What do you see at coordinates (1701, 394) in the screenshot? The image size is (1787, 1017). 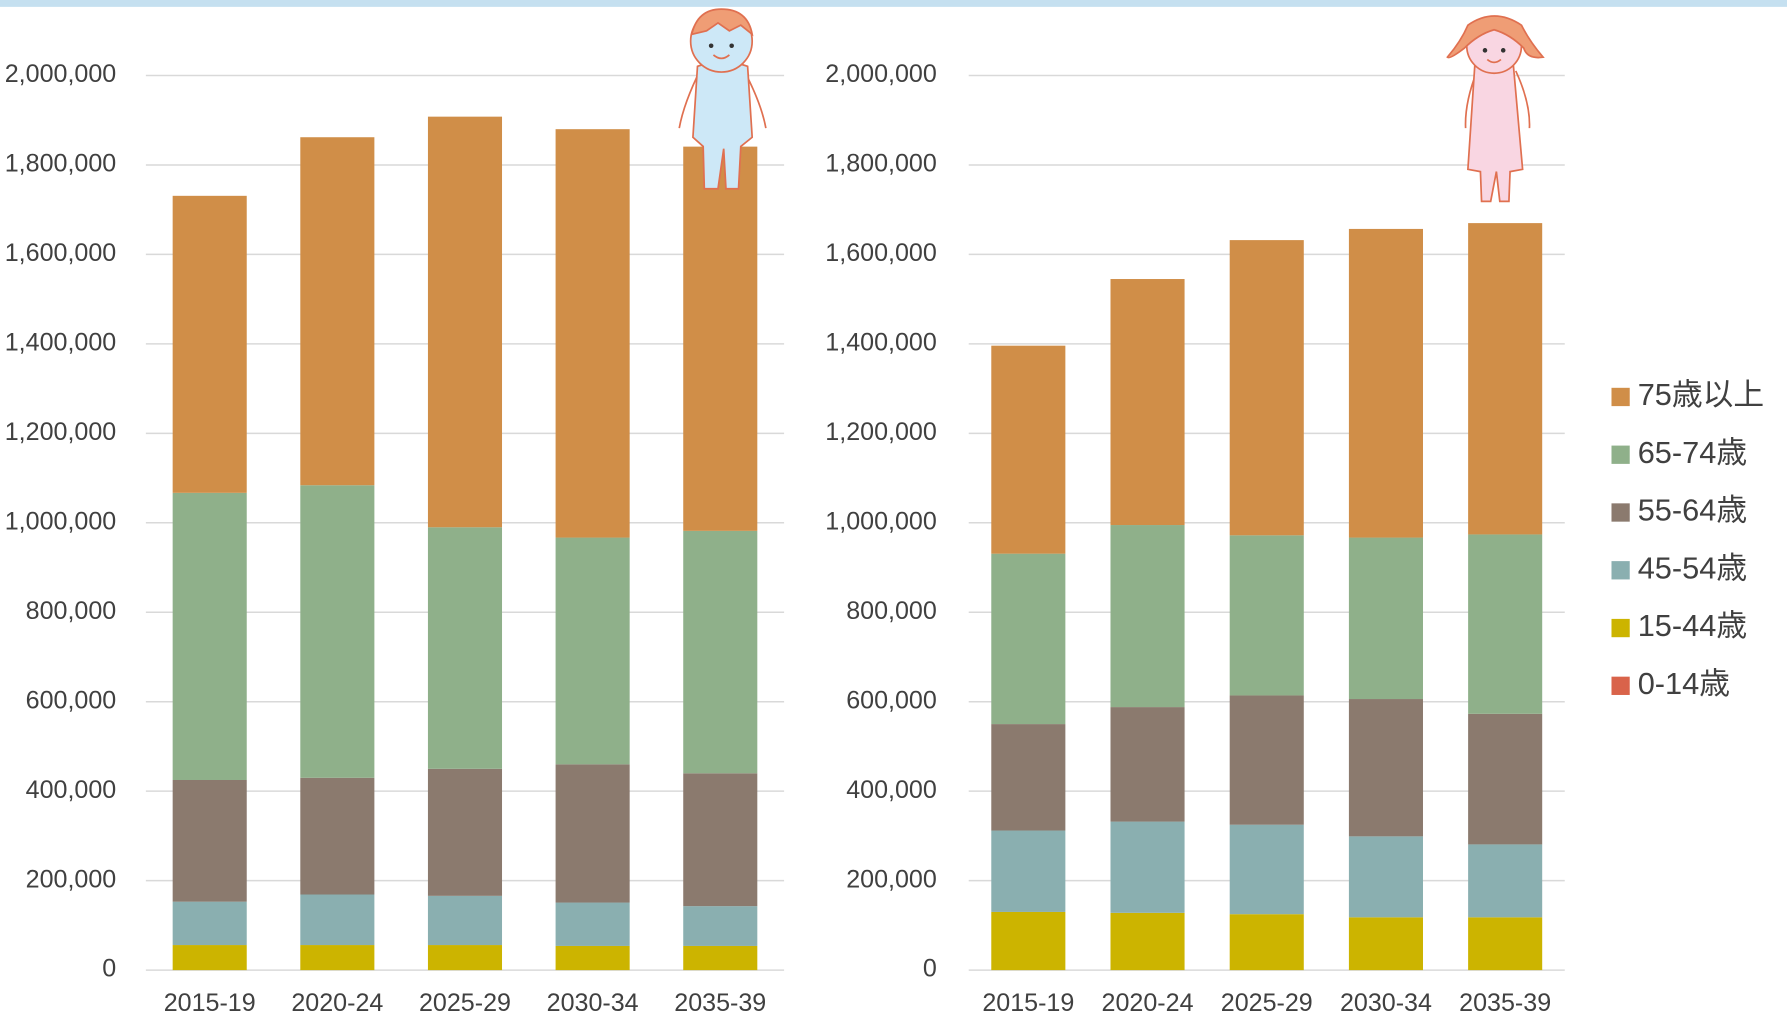 I see `legend-label: 75歳以上` at bounding box center [1701, 394].